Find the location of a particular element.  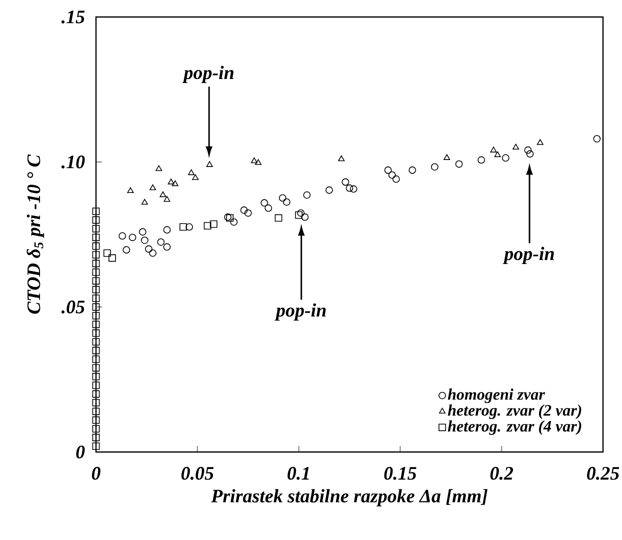

x-tick-label: 0.1 is located at coordinates (298, 473).